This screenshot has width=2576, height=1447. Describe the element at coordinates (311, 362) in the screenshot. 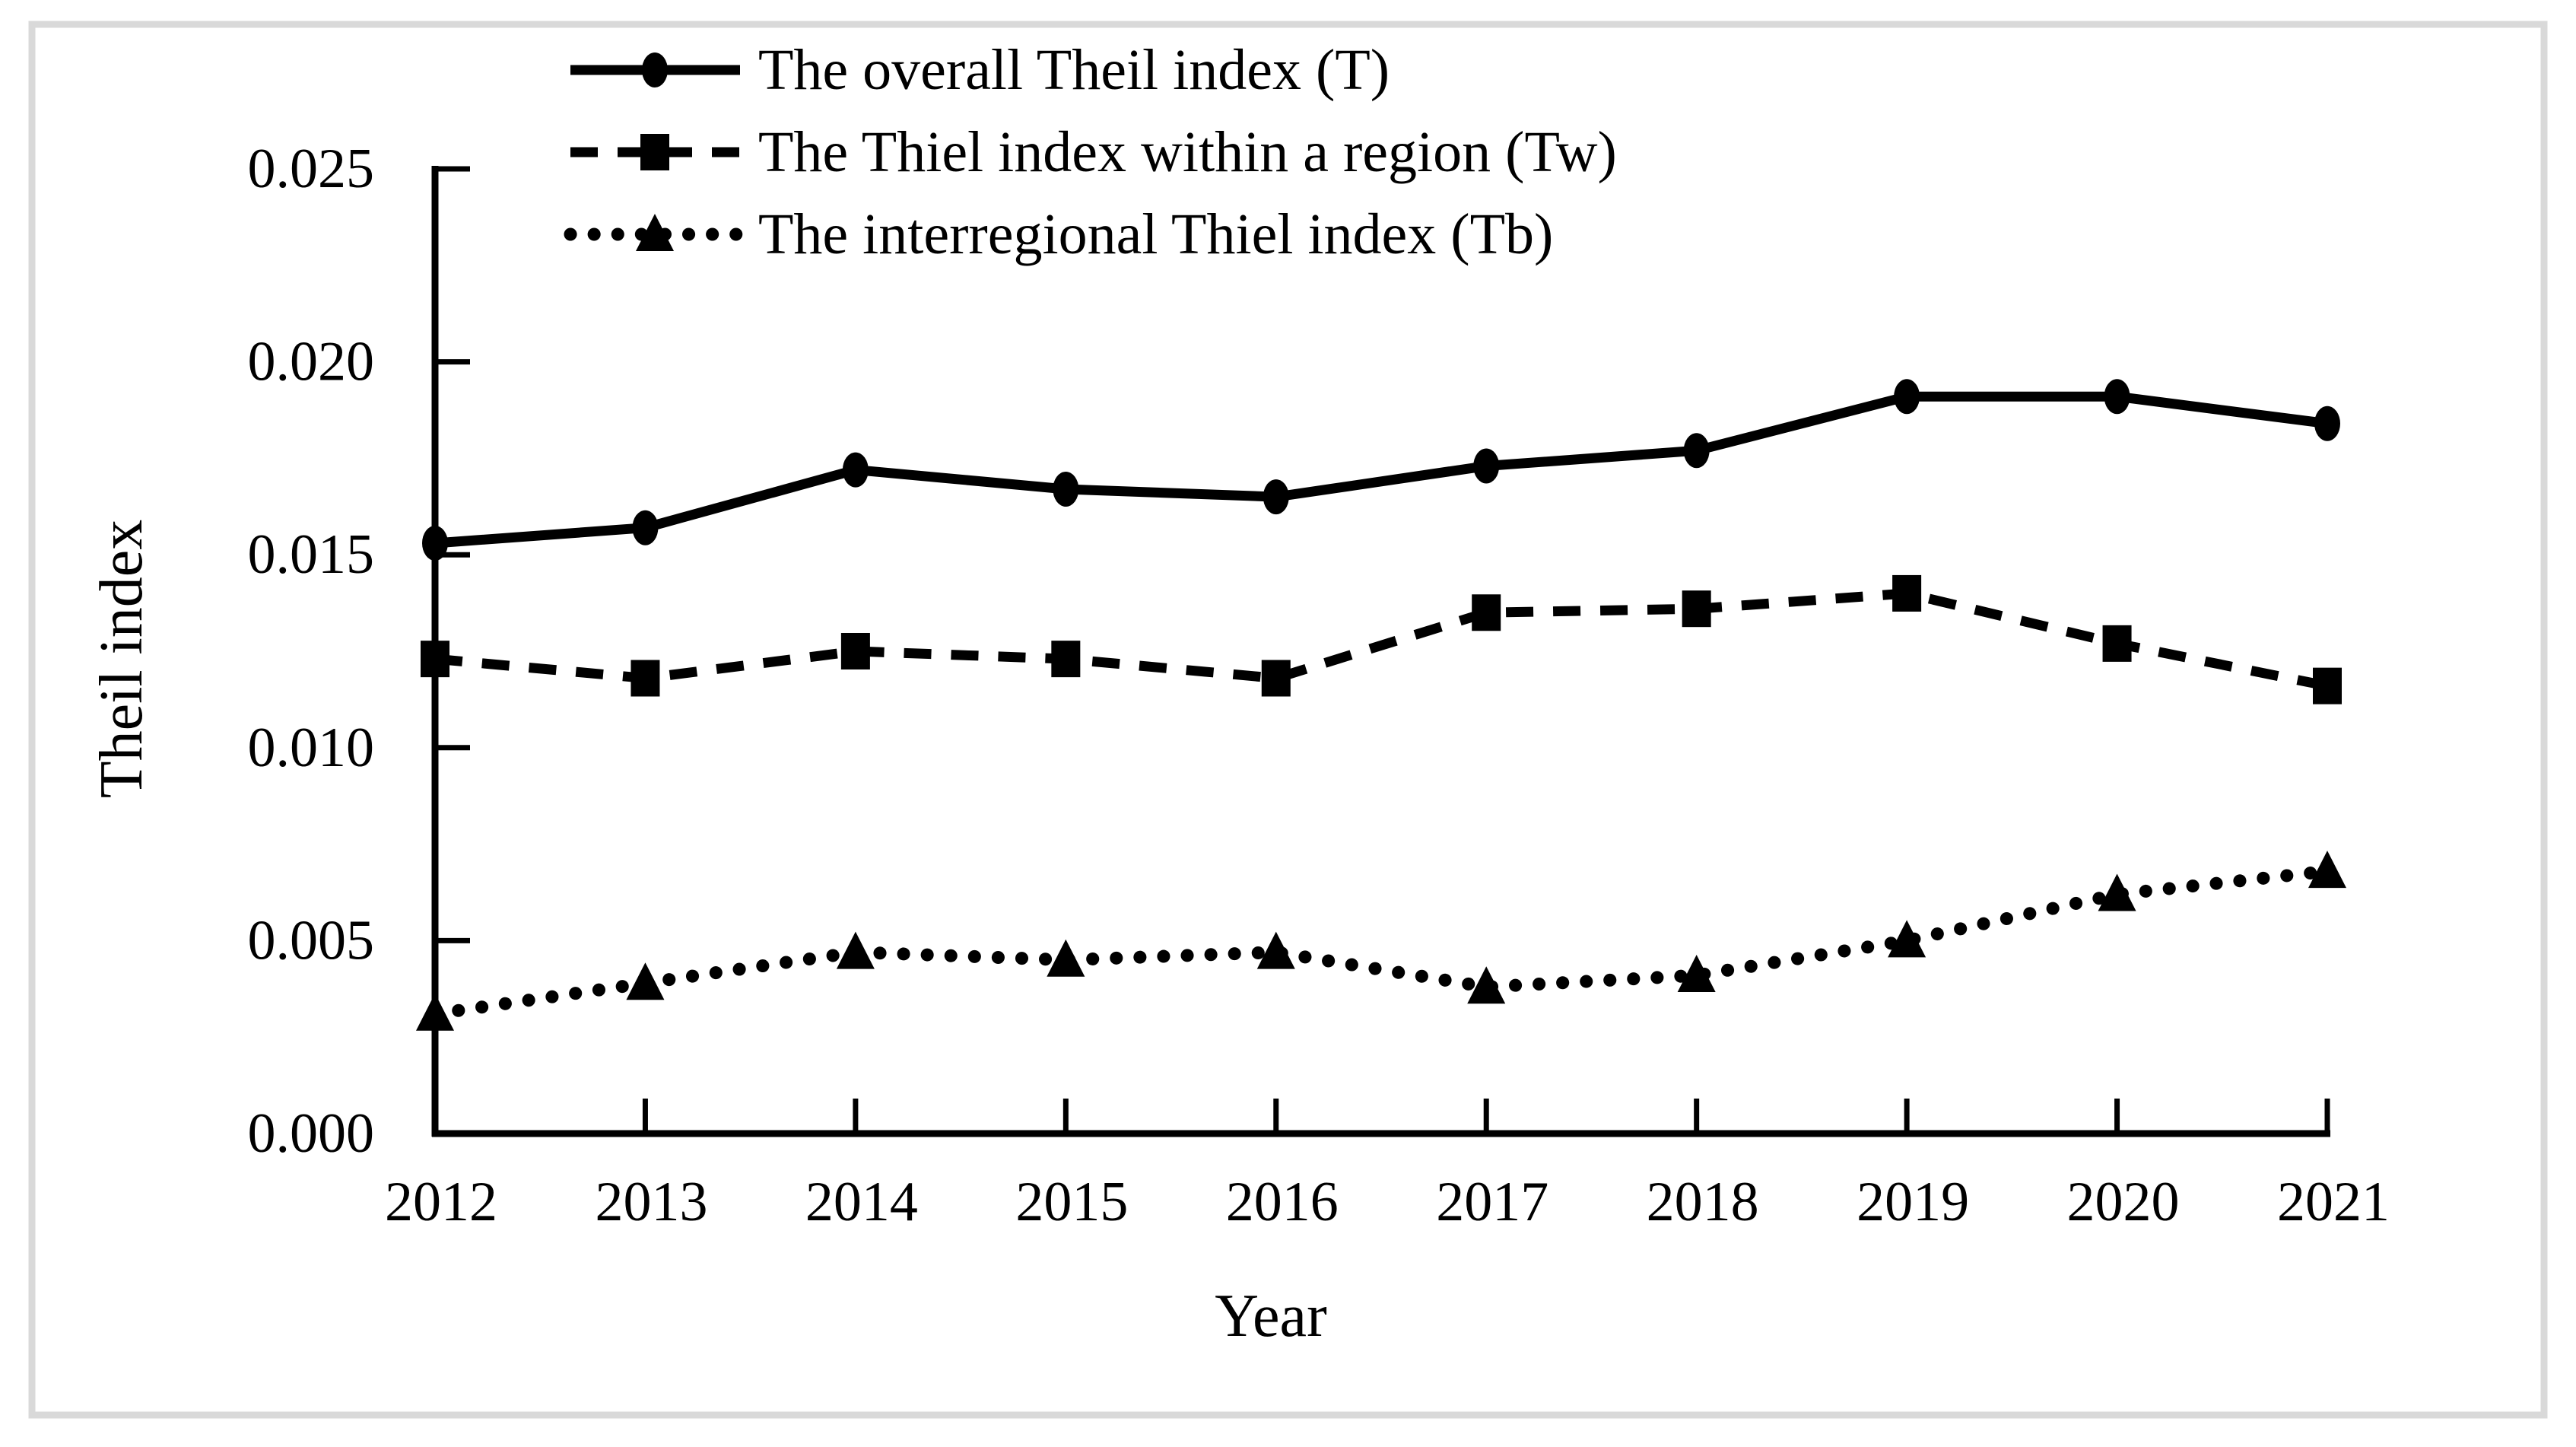

I see `y-tick-label: 0.020` at that location.